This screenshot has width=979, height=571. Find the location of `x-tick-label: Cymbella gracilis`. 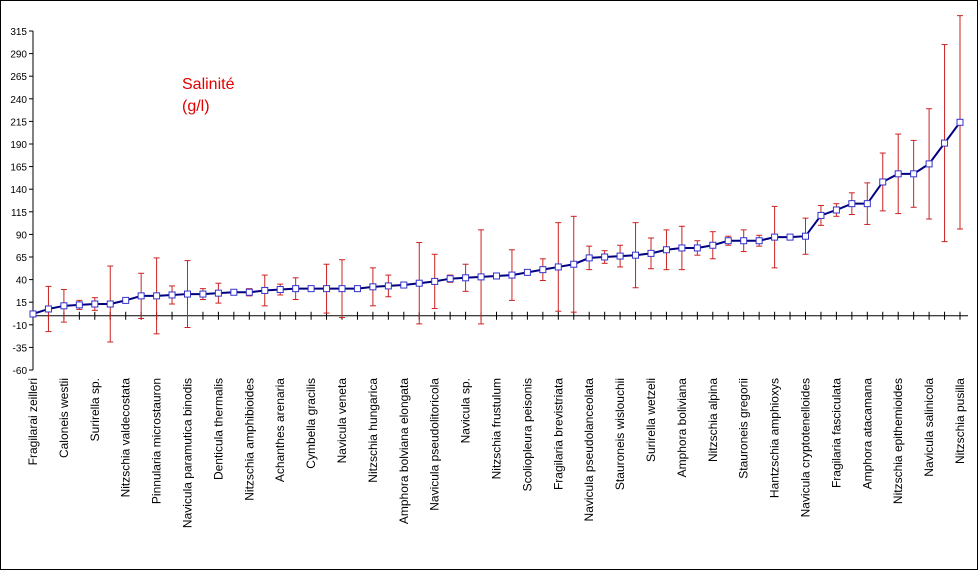

x-tick-label: Cymbella gracilis is located at coordinates (311, 423).